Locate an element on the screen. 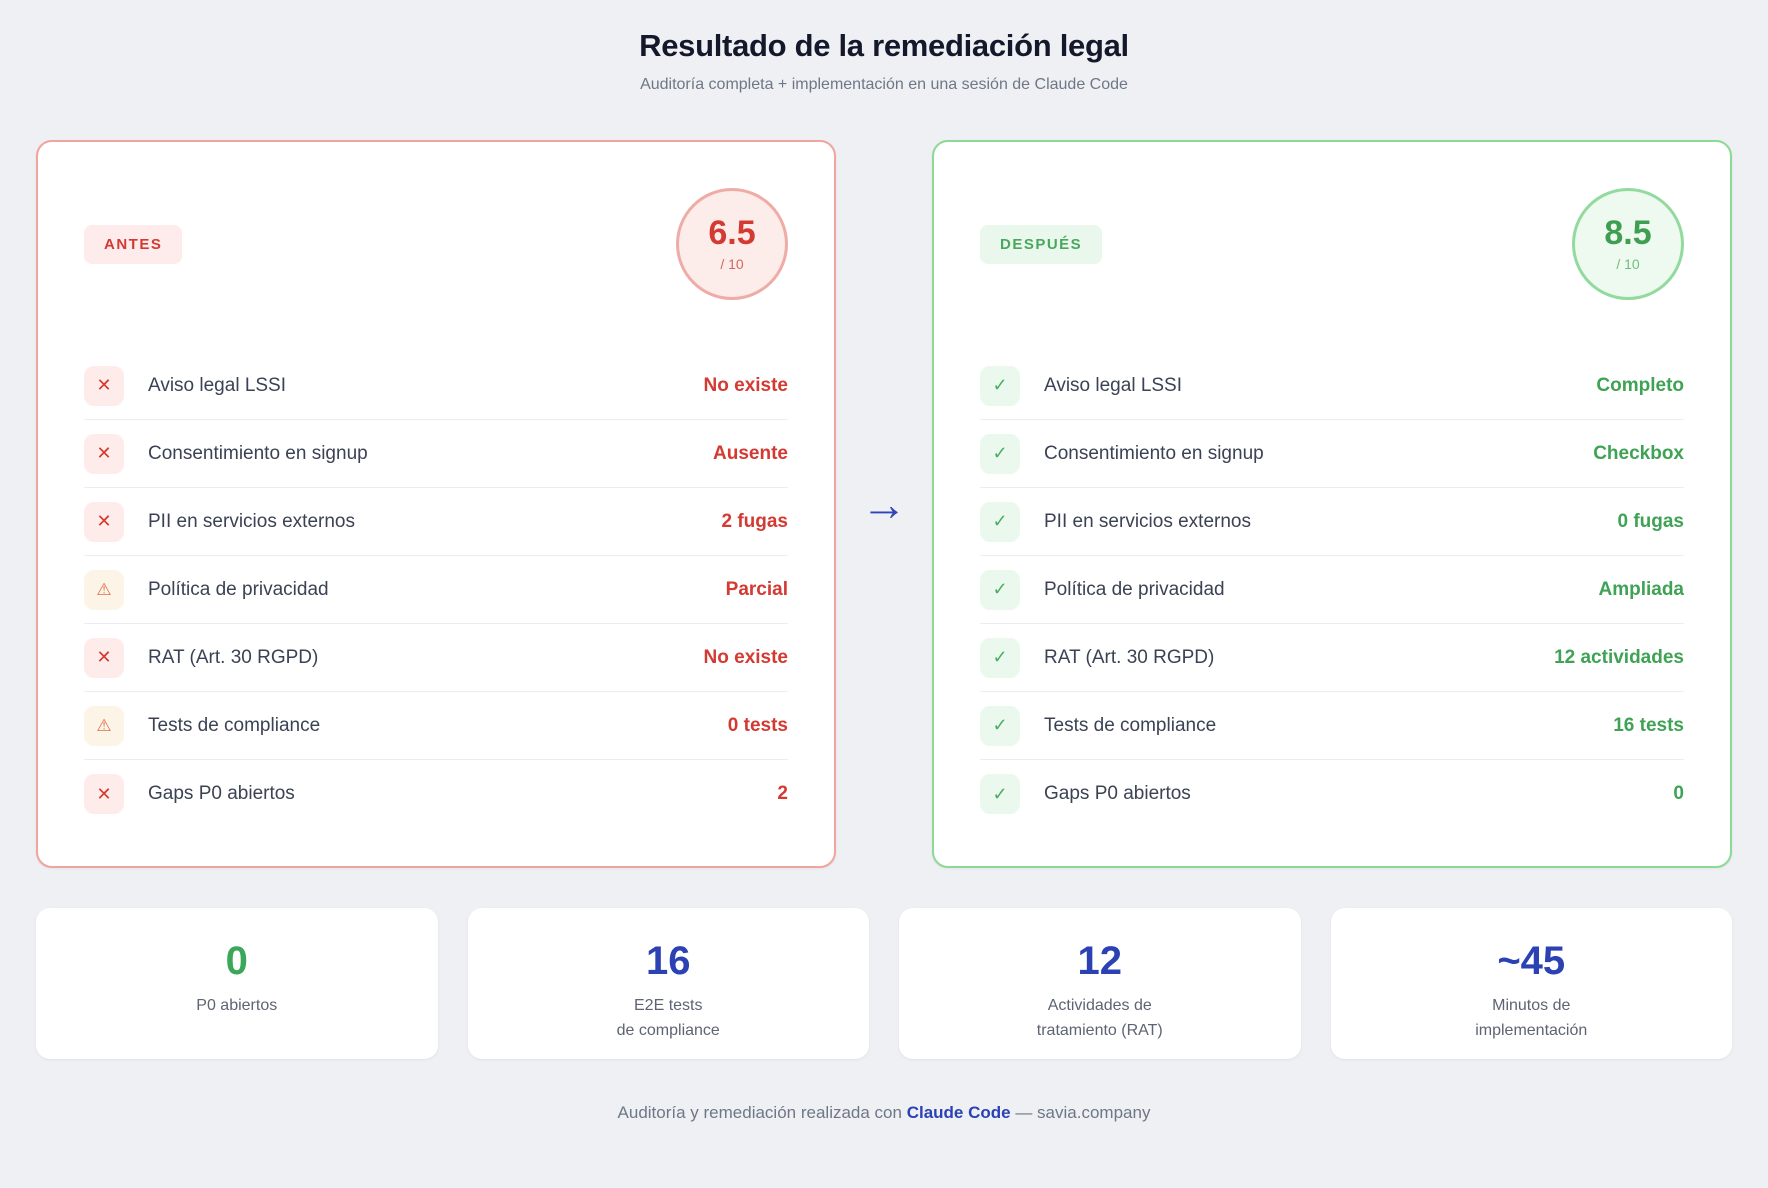 This screenshot has width=1768, height=1188. audit-row-value: 2 is located at coordinates (782, 793).